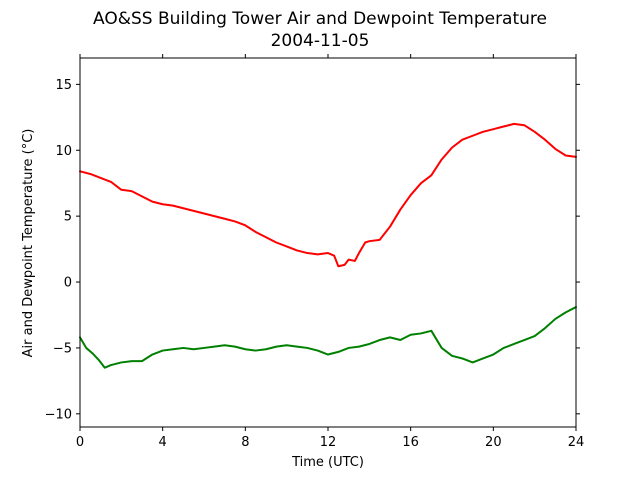 The width and height of the screenshot is (640, 480). I want to click on y-axis-label: Air and Dewpoint Temperature (°C), so click(28, 243).